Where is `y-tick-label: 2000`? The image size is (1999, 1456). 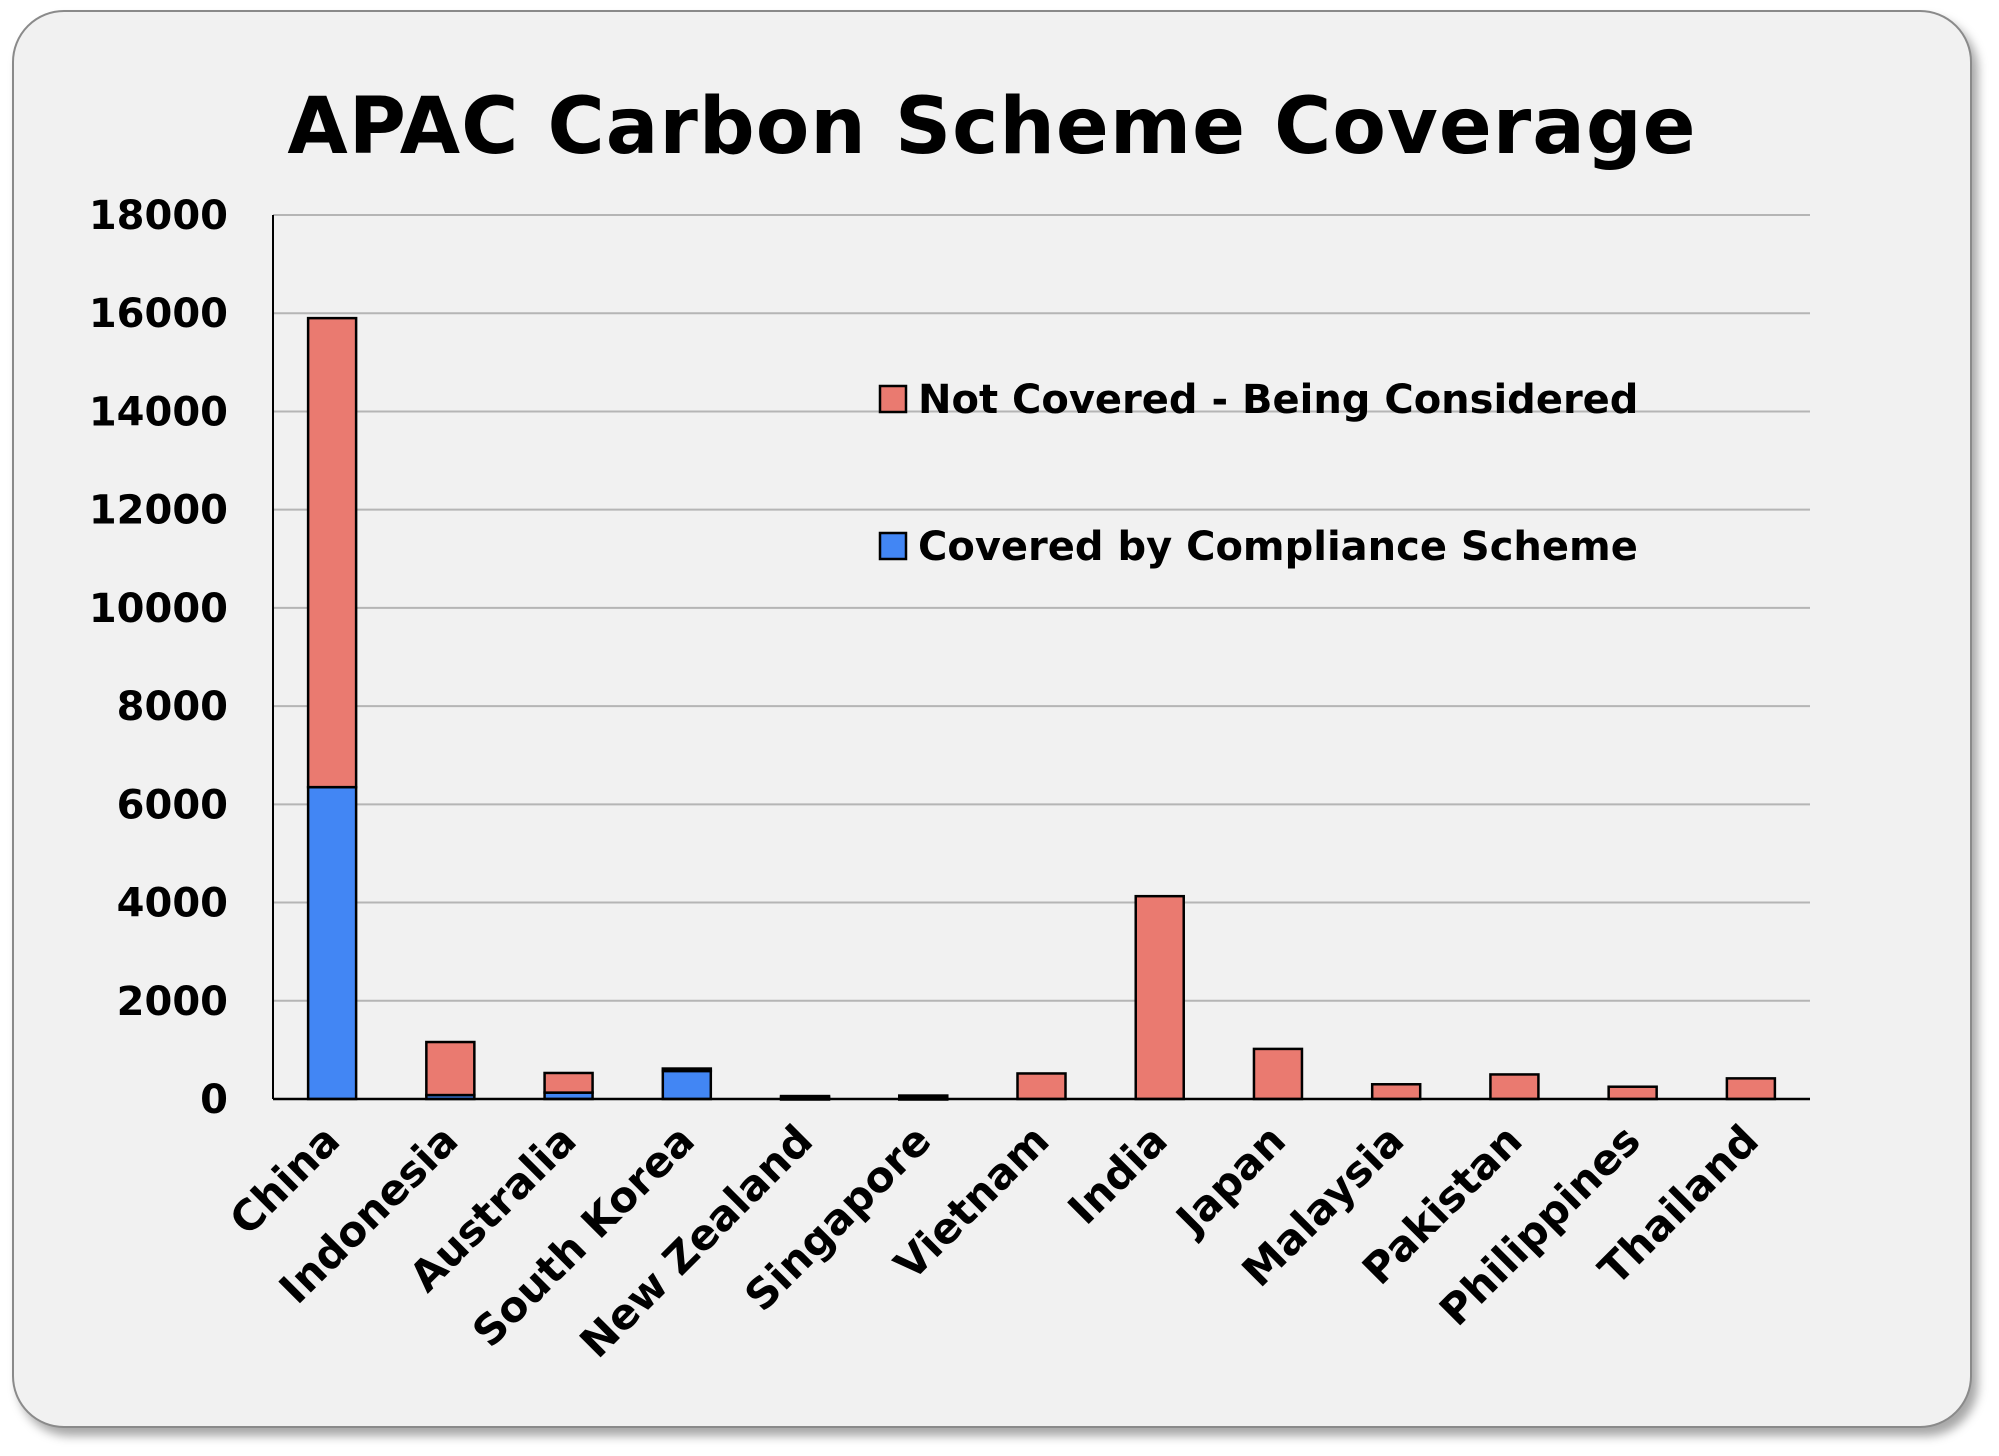 y-tick-label: 2000 is located at coordinates (172, 1002).